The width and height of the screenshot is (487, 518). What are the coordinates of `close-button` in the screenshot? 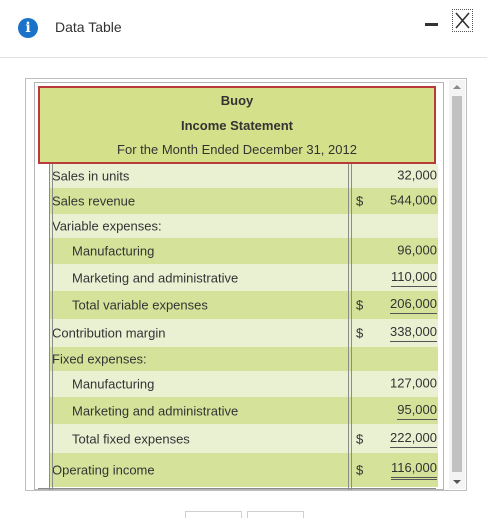 It's located at (462, 20).